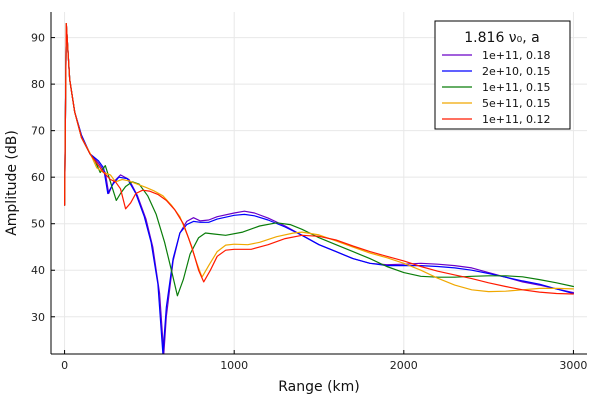 This screenshot has width=600, height=400. I want to click on x-tick-label: 3000, so click(573, 365).